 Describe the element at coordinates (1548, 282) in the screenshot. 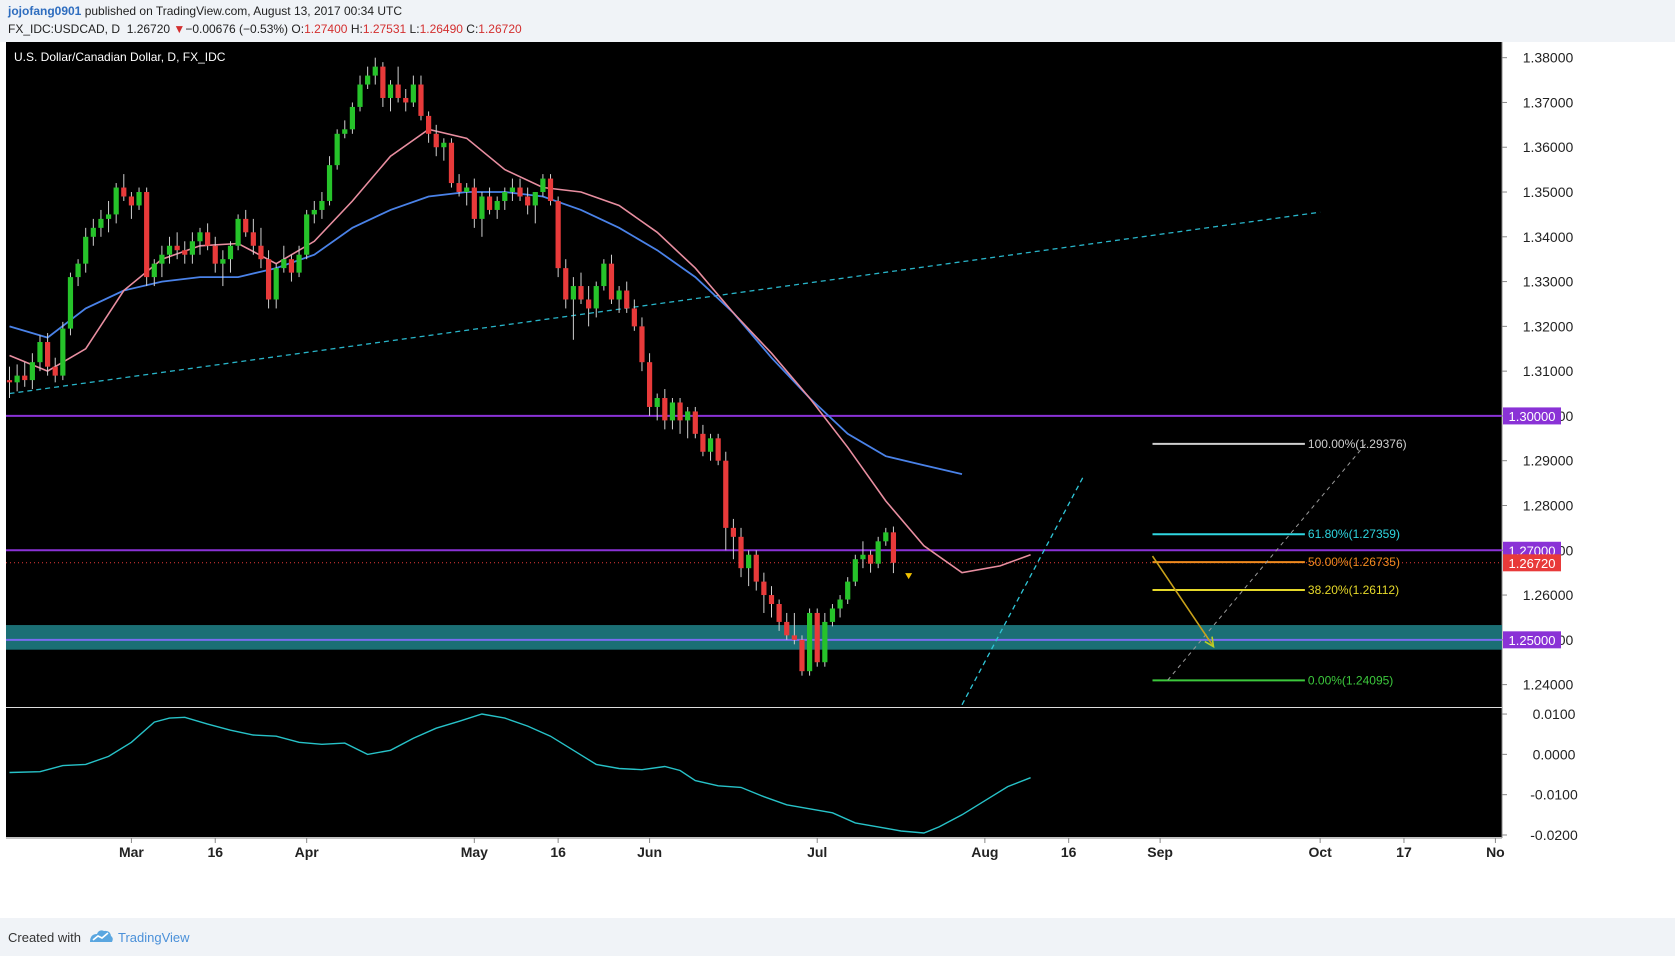

I see `y-tick-label: 1.33000` at that location.